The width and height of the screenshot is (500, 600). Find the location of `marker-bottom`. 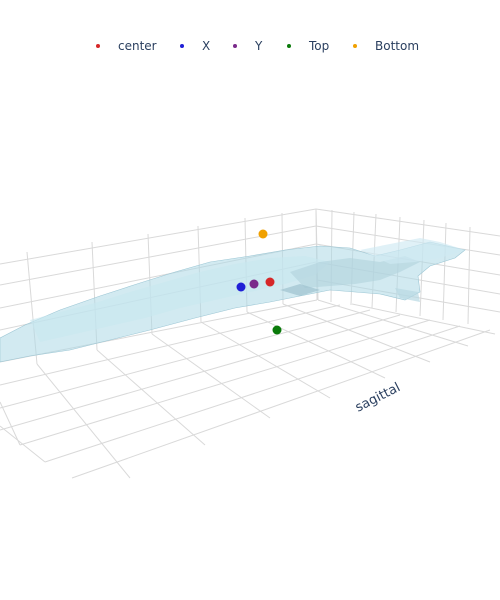

marker-bottom is located at coordinates (263, 234).